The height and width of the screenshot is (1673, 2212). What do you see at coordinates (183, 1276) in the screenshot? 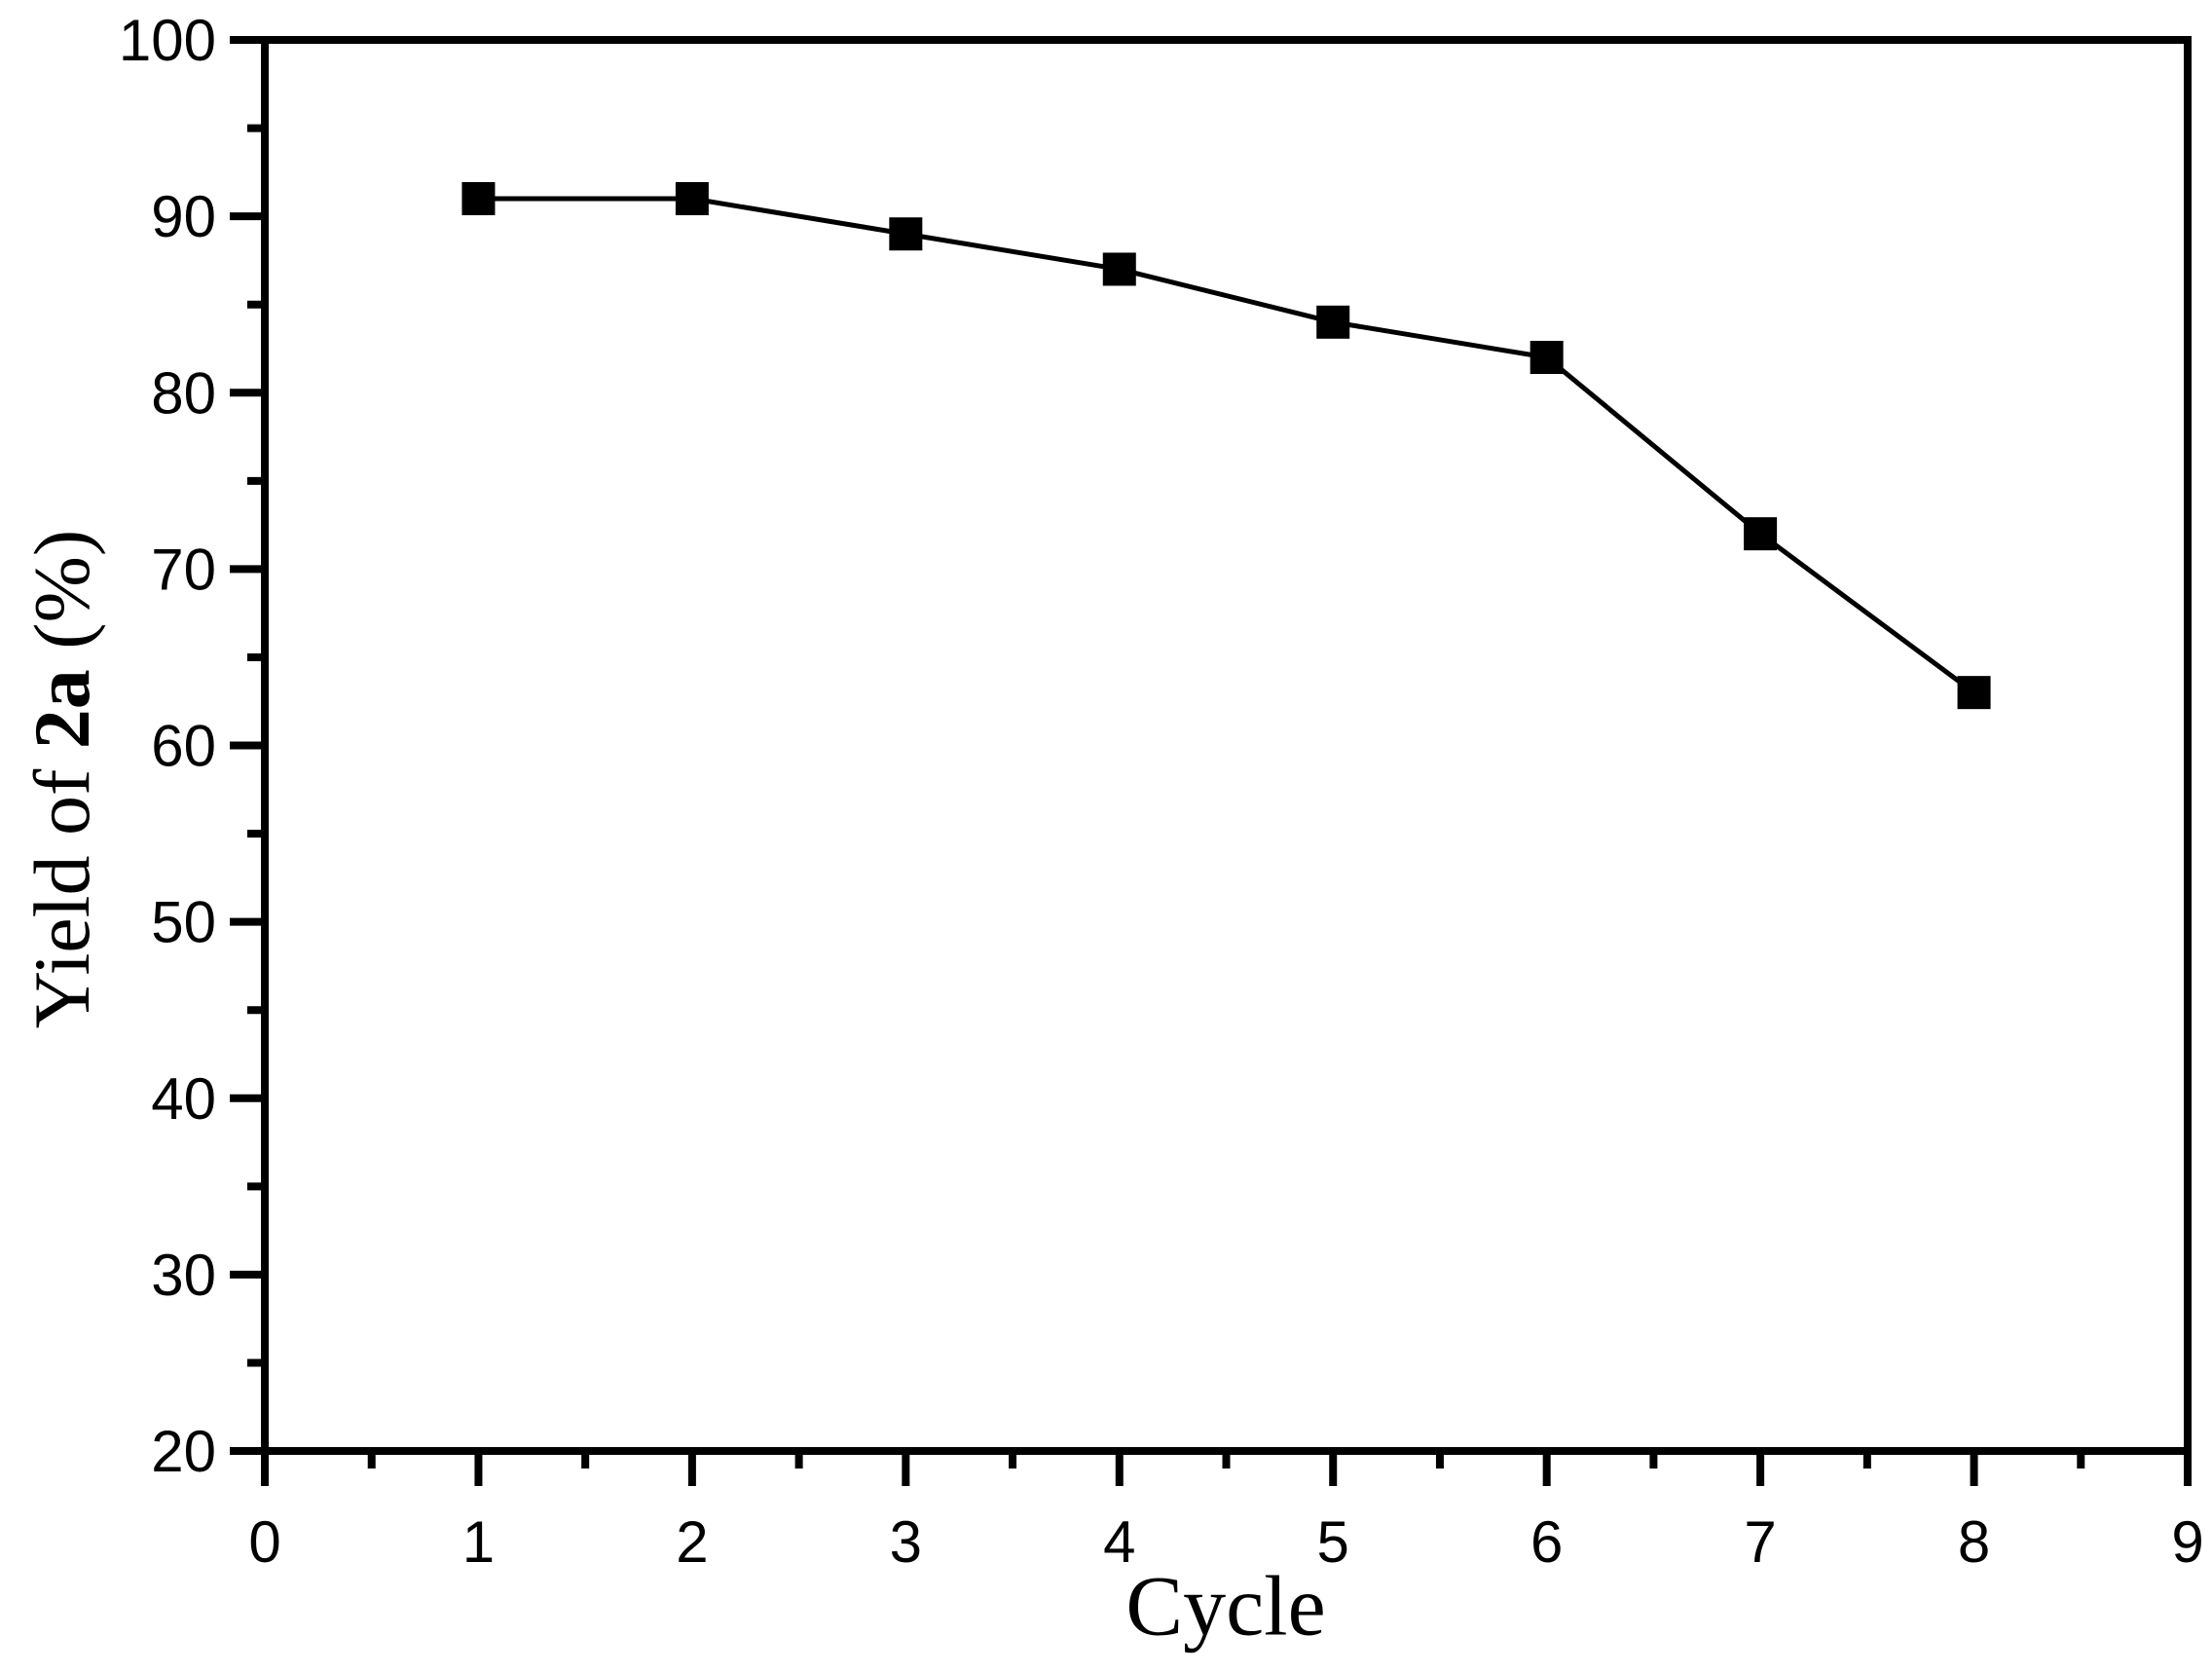
I see `y-tick-label: 30` at bounding box center [183, 1276].